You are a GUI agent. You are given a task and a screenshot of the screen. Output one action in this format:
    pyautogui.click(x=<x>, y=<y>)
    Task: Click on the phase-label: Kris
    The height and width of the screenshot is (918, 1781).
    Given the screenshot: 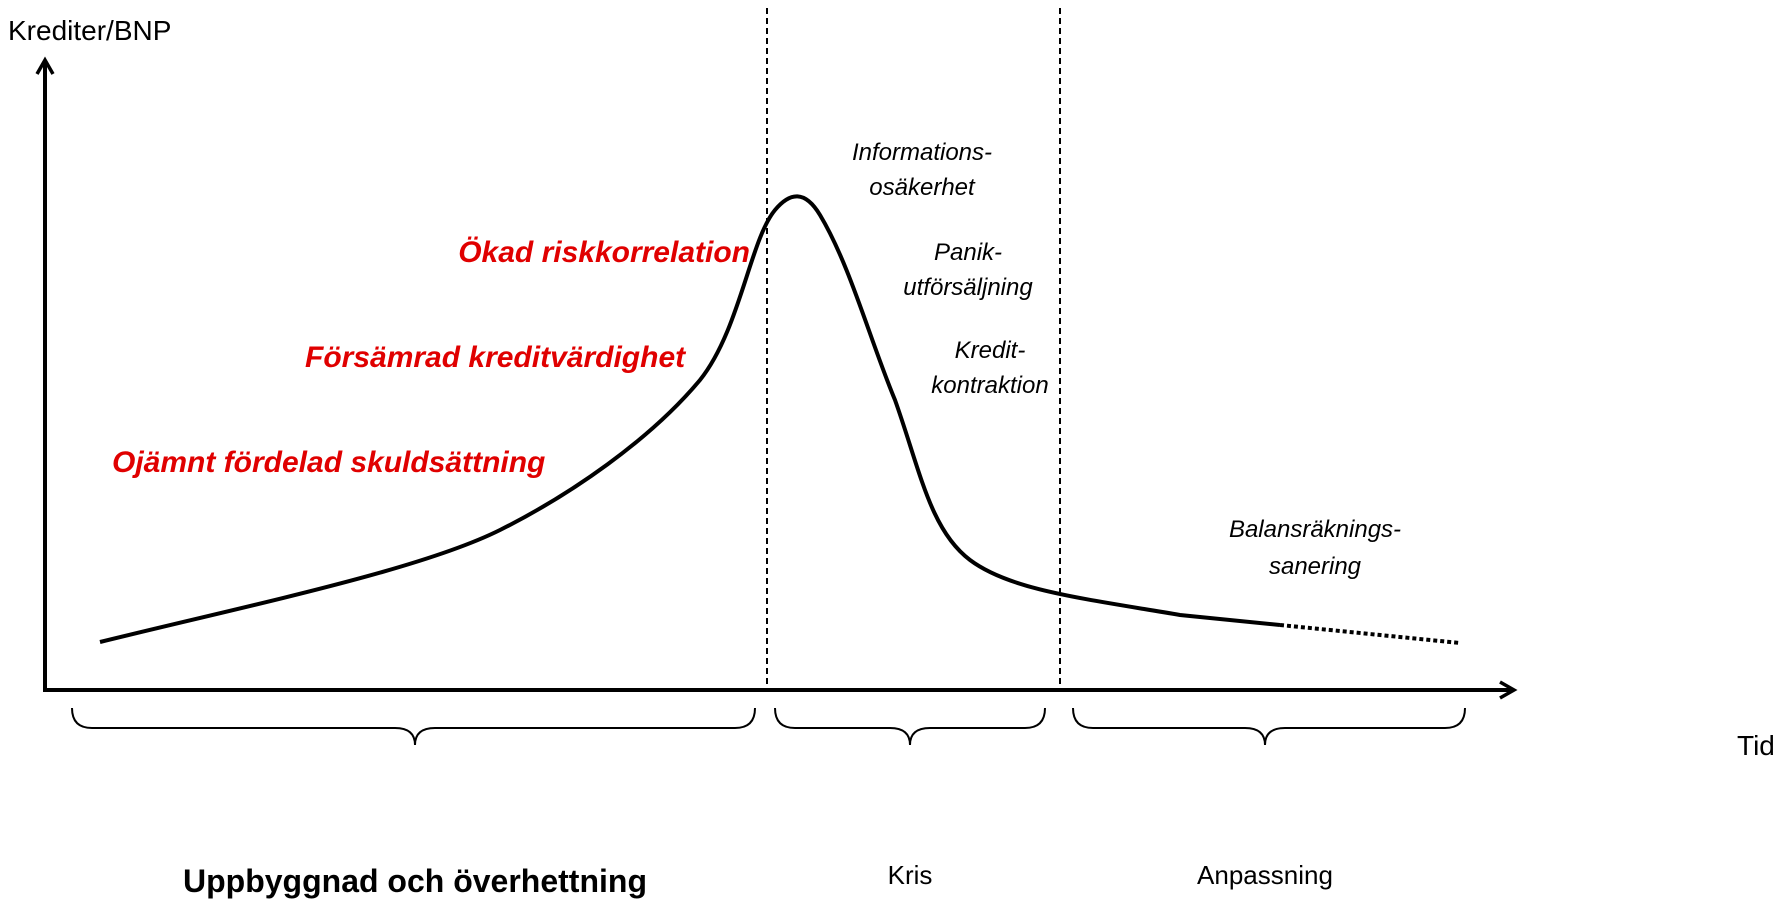 What is the action you would take?
    pyautogui.click(x=910, y=875)
    